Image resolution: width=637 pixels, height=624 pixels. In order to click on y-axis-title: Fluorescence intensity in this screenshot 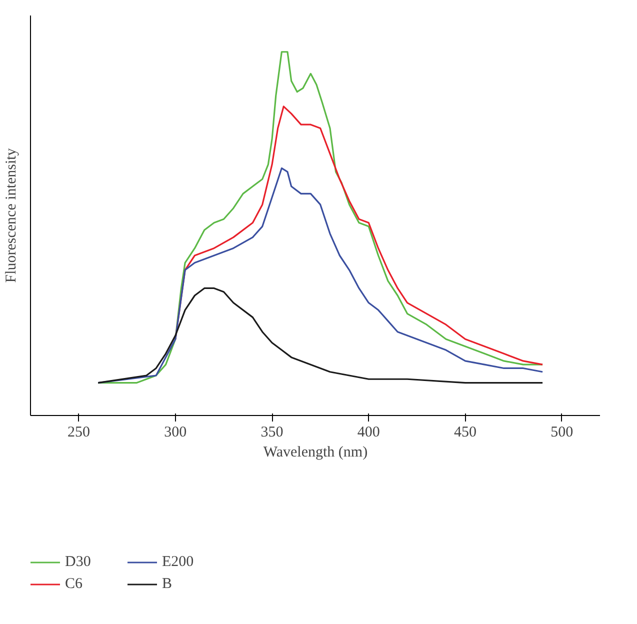, I will do `click(12, 215)`.